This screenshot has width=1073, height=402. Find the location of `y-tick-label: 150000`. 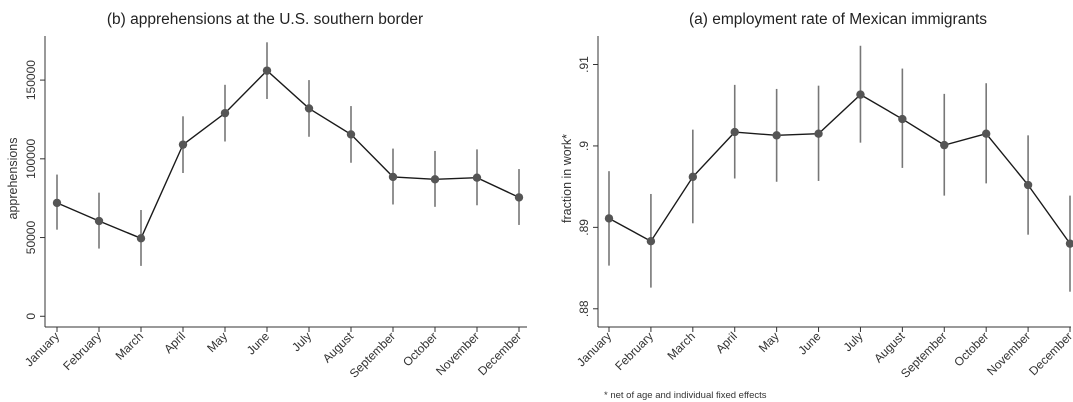

y-tick-label: 150000 is located at coordinates (31, 80).